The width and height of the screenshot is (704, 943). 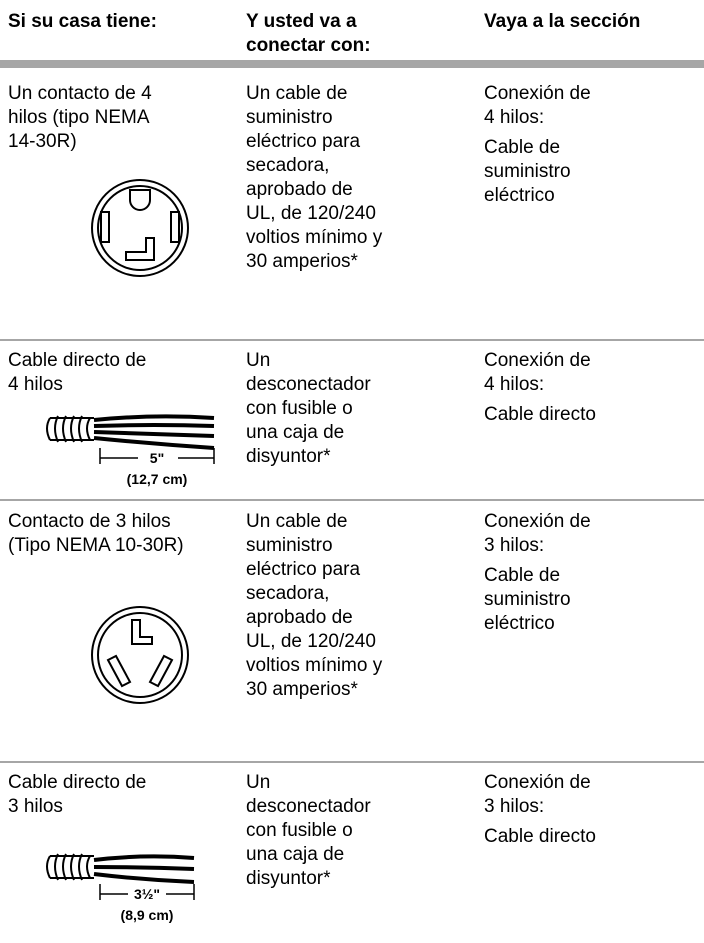 What do you see at coordinates (130, 439) in the screenshot?
I see `cable-4-wire` at bounding box center [130, 439].